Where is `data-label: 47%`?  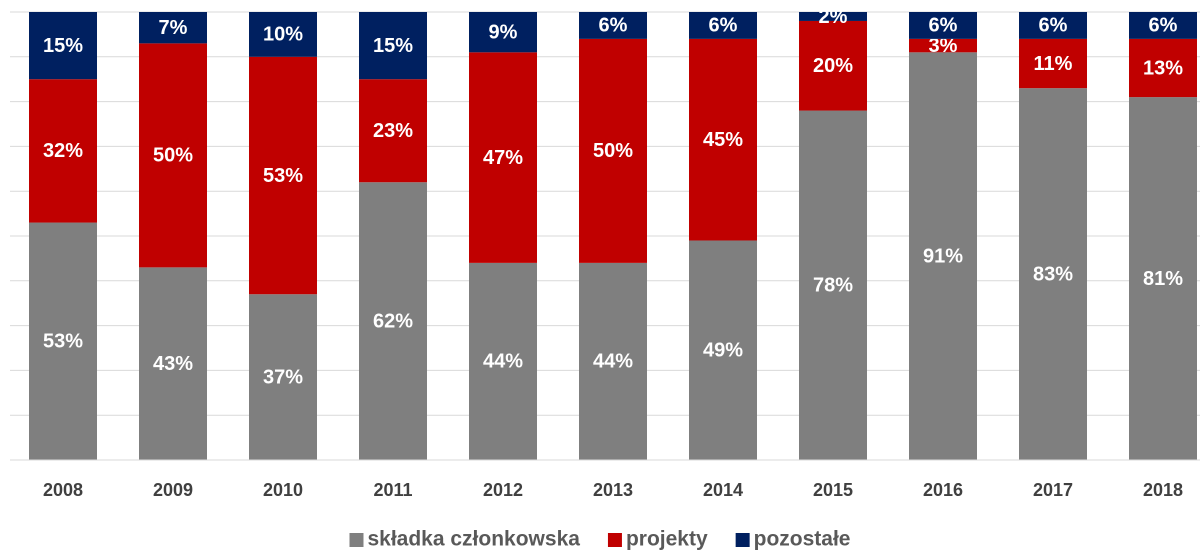
data-label: 47% is located at coordinates (503, 158).